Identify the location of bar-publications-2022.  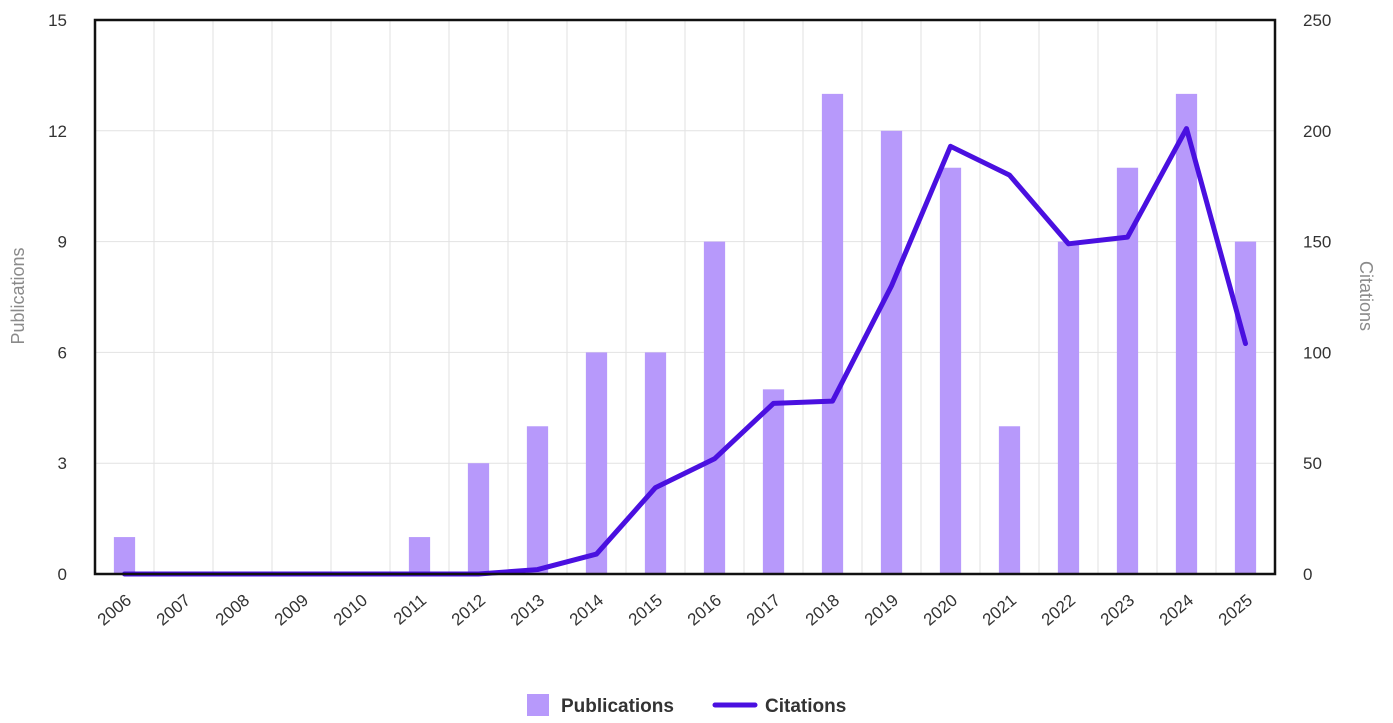
(1068, 407).